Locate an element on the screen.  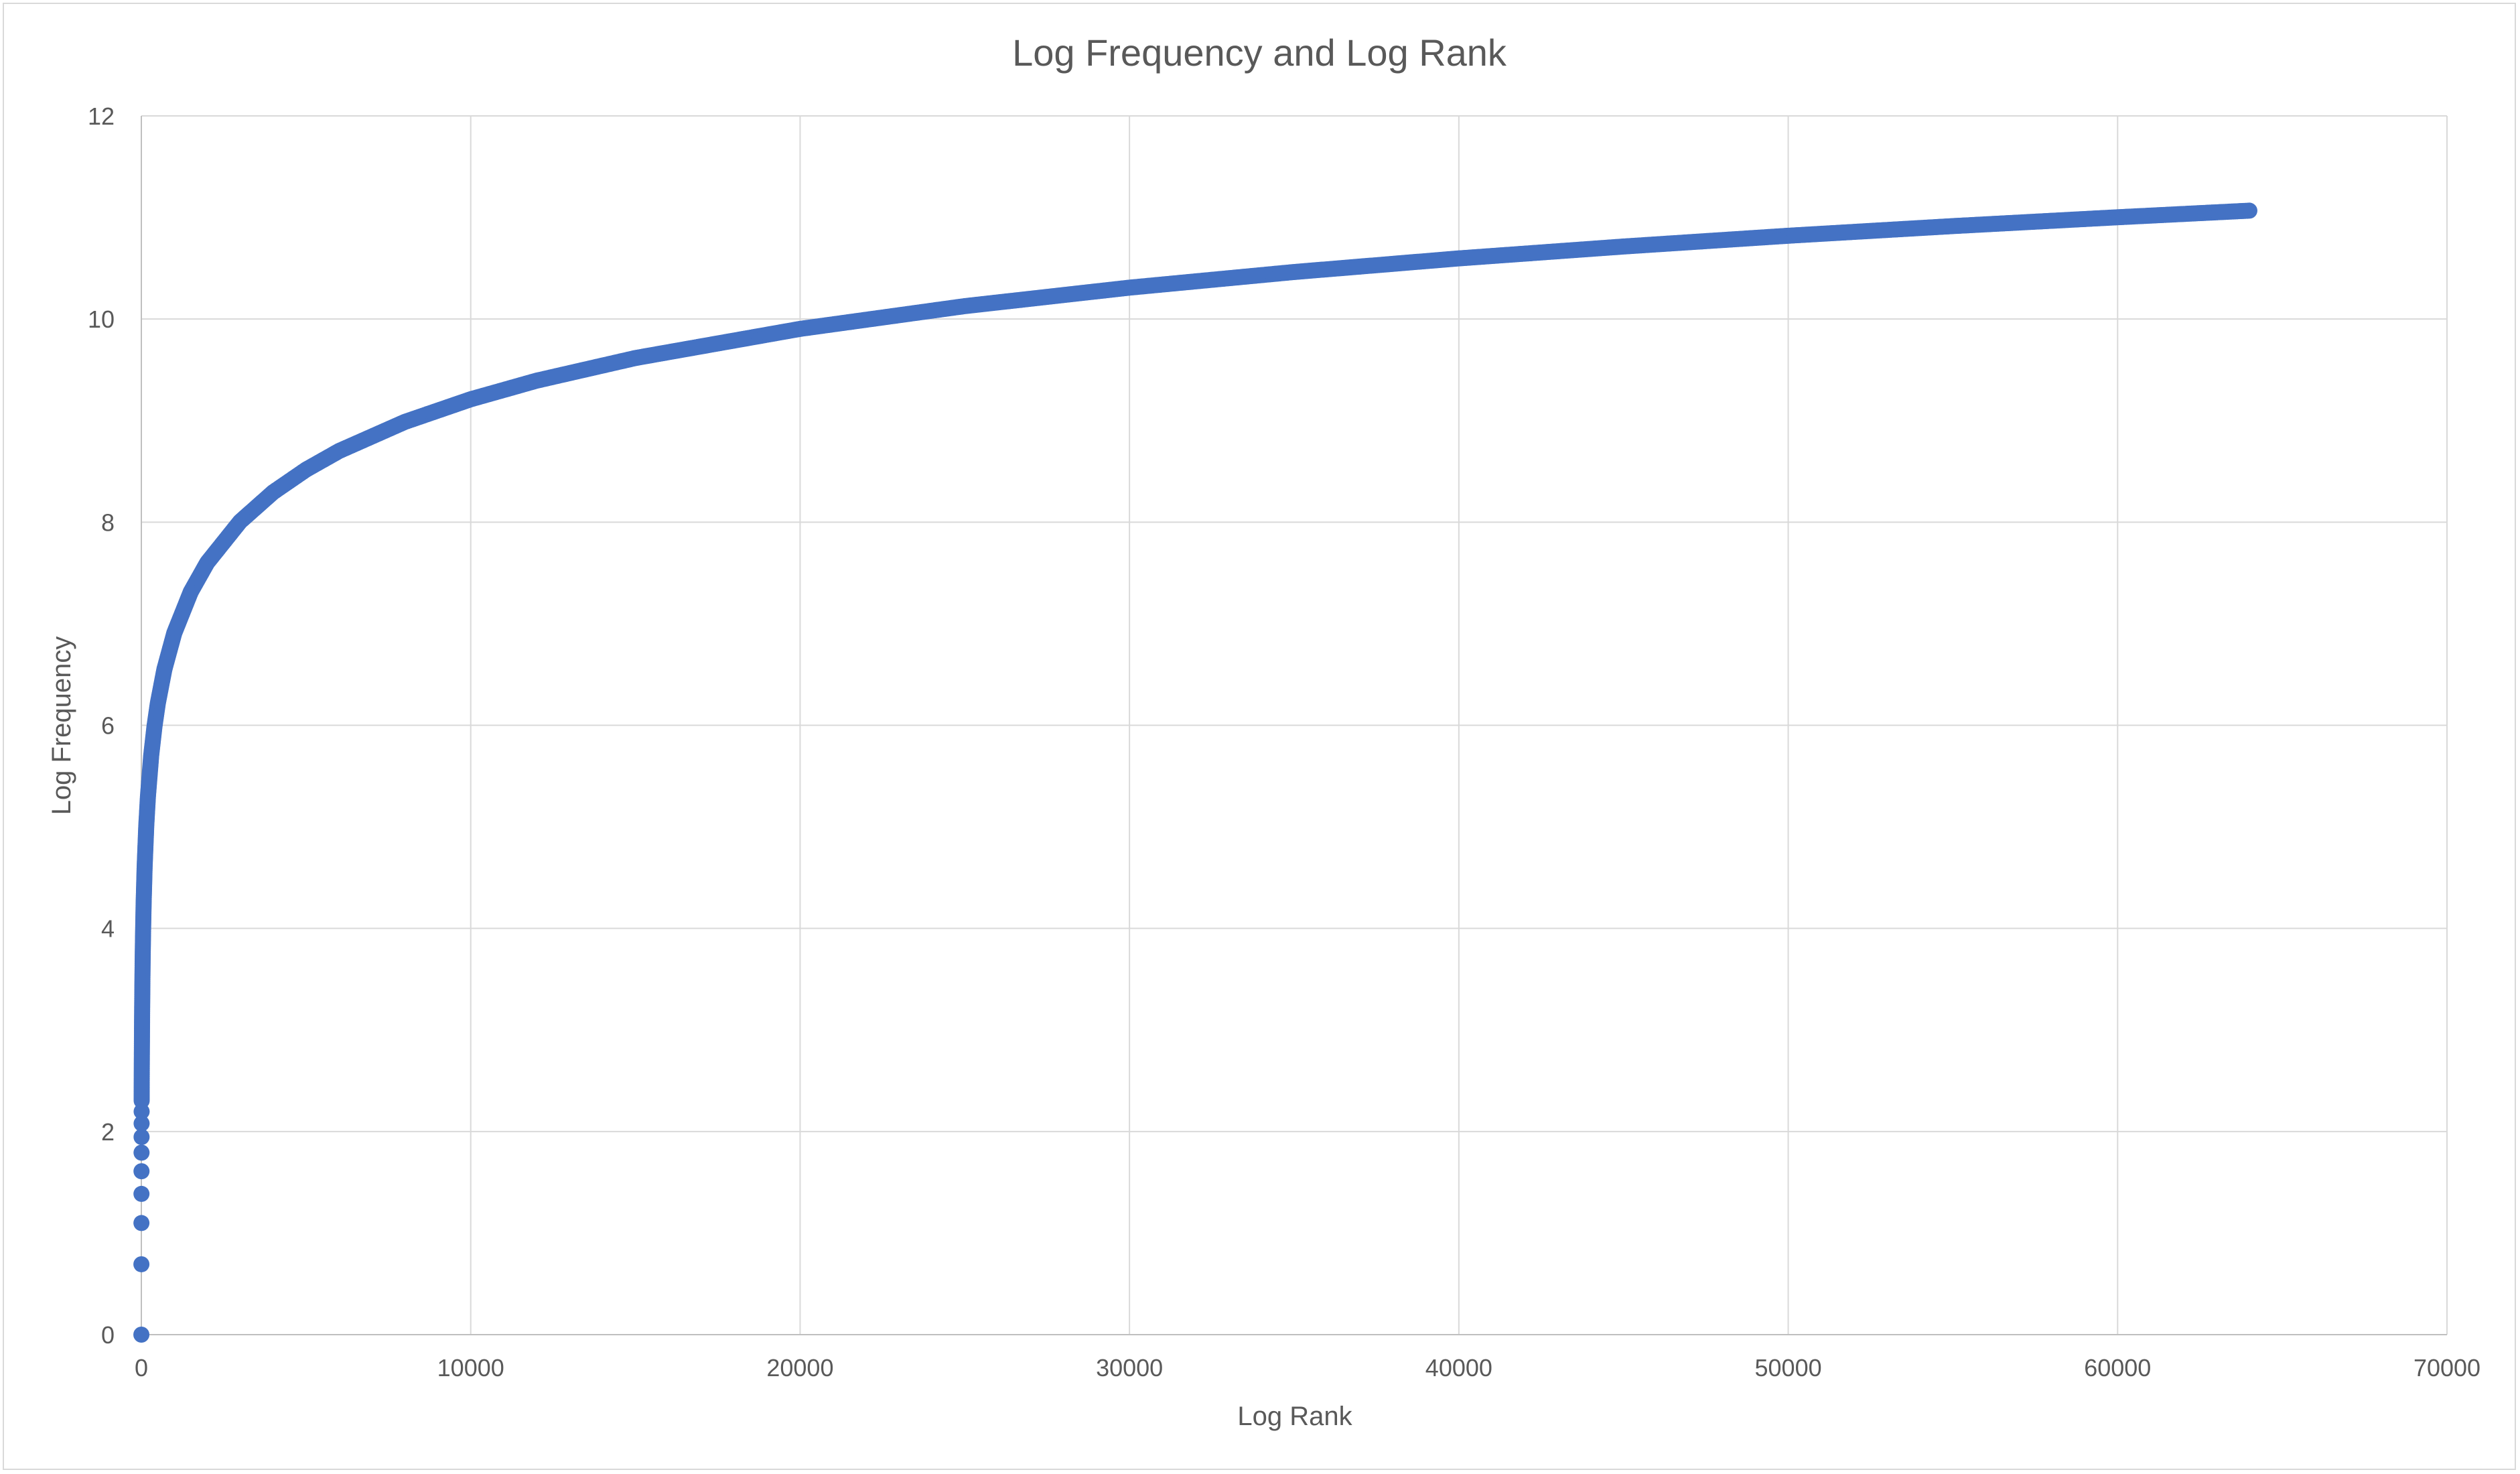
y-tick-label: 2 is located at coordinates (108, 1132).